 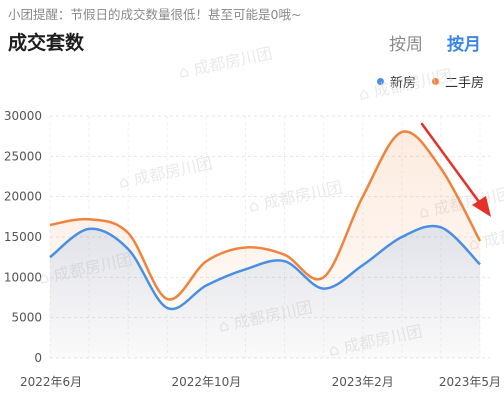 What do you see at coordinates (470, 382) in the screenshot?
I see `x-tick-label: 2023年5月` at bounding box center [470, 382].